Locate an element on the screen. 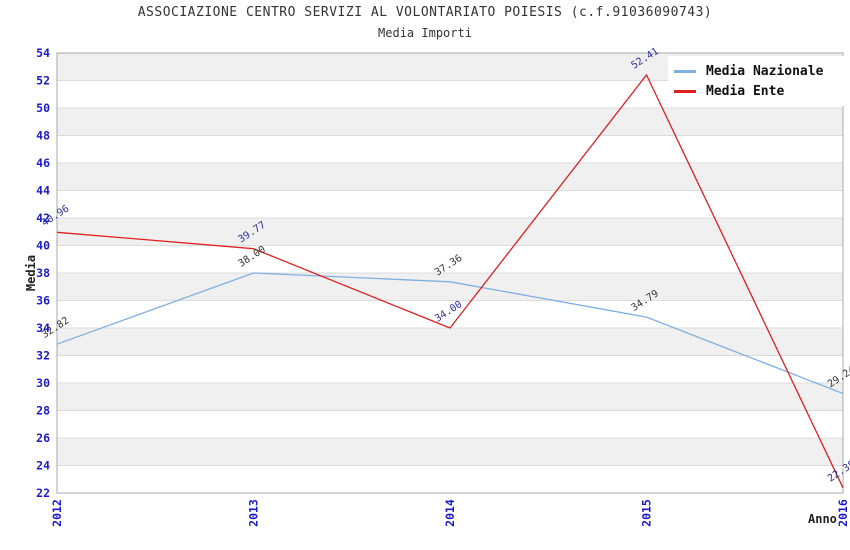 Image resolution: width=850 pixels, height=550 pixels. legend-item-media-nazionale: Media Nazionale is located at coordinates (756, 71).